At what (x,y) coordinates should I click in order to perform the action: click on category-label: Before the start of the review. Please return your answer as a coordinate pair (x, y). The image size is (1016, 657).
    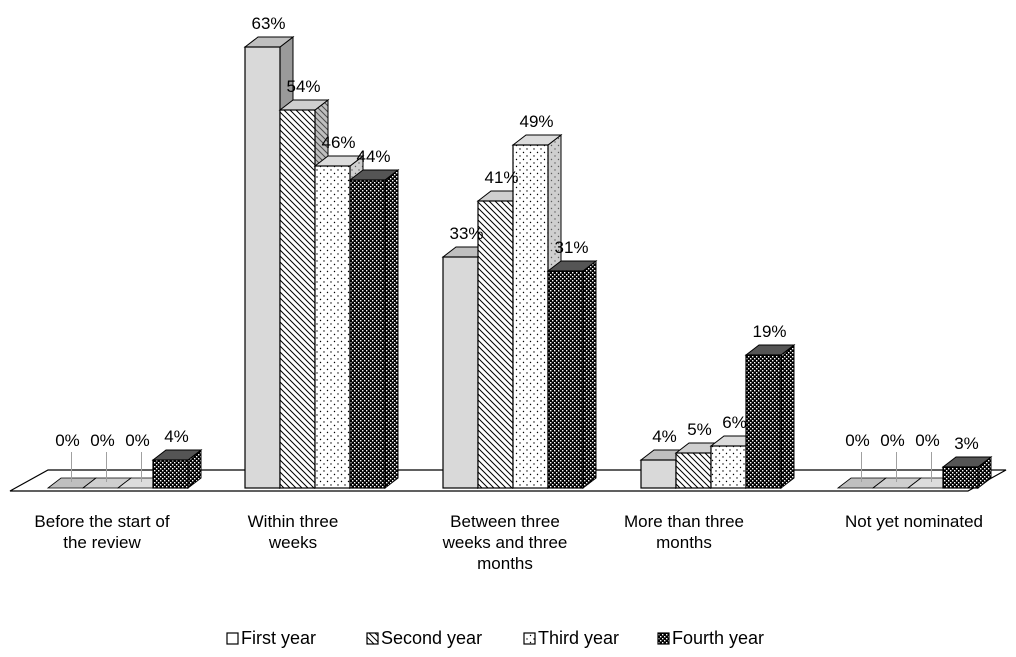
    Looking at the image, I should click on (101, 532).